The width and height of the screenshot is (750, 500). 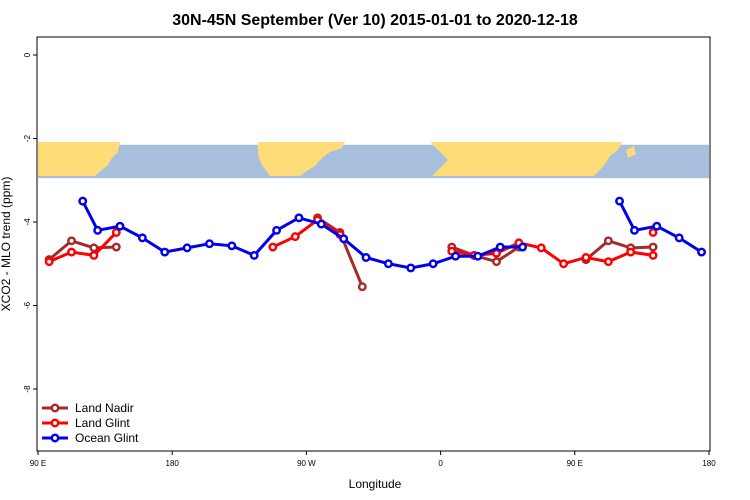 I want to click on y-tick-label: -2, so click(x=27, y=138).